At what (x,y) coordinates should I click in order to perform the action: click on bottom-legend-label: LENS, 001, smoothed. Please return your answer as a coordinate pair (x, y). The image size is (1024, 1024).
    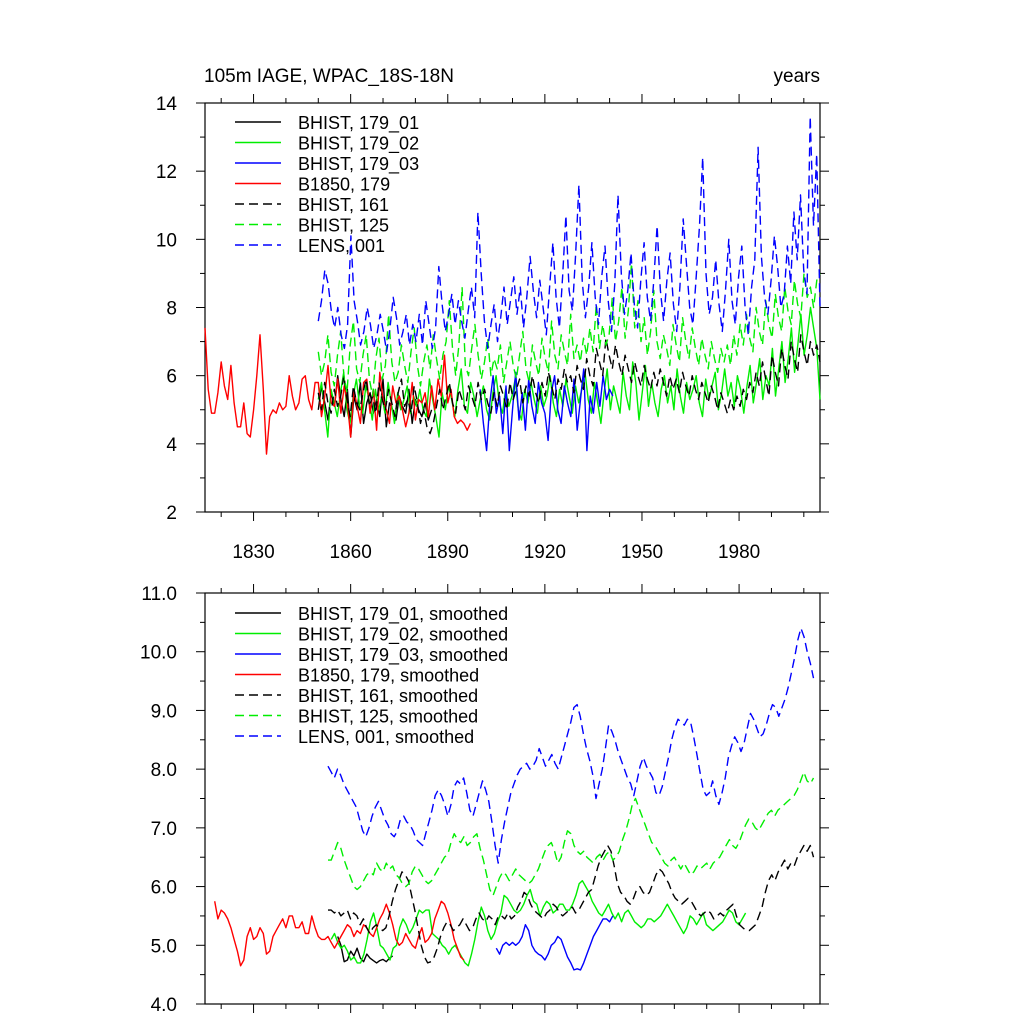
    Looking at the image, I should click on (386, 737).